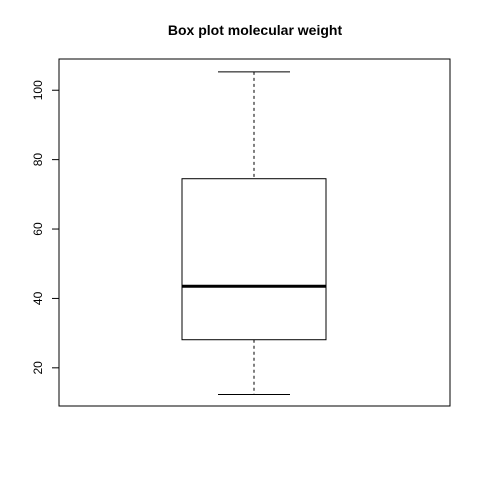 The width and height of the screenshot is (480, 480). Describe the element at coordinates (38, 229) in the screenshot. I see `y-tick-label: 60` at that location.